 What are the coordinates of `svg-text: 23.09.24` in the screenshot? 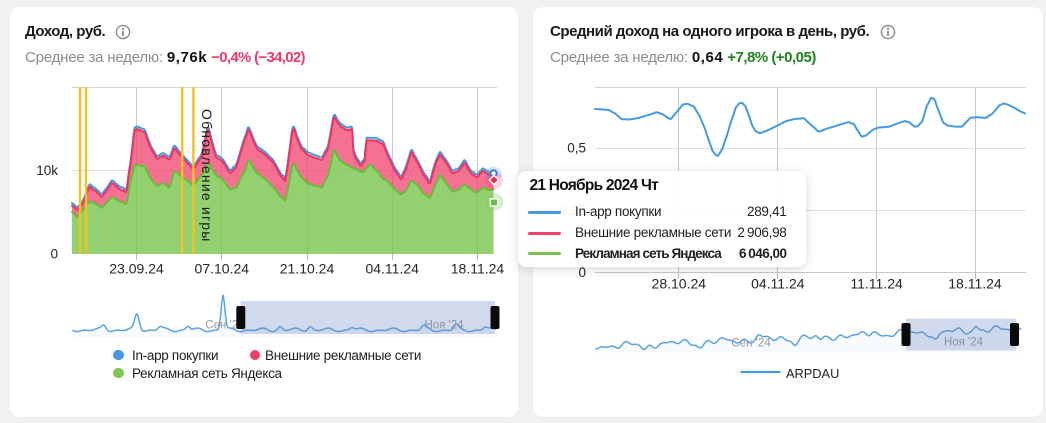 It's located at (136, 268).